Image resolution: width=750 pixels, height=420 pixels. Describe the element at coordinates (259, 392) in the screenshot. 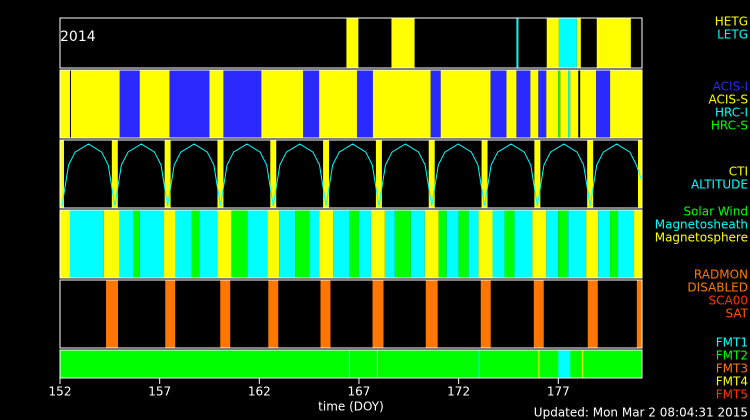

I see `x-tick-label: 162` at that location.